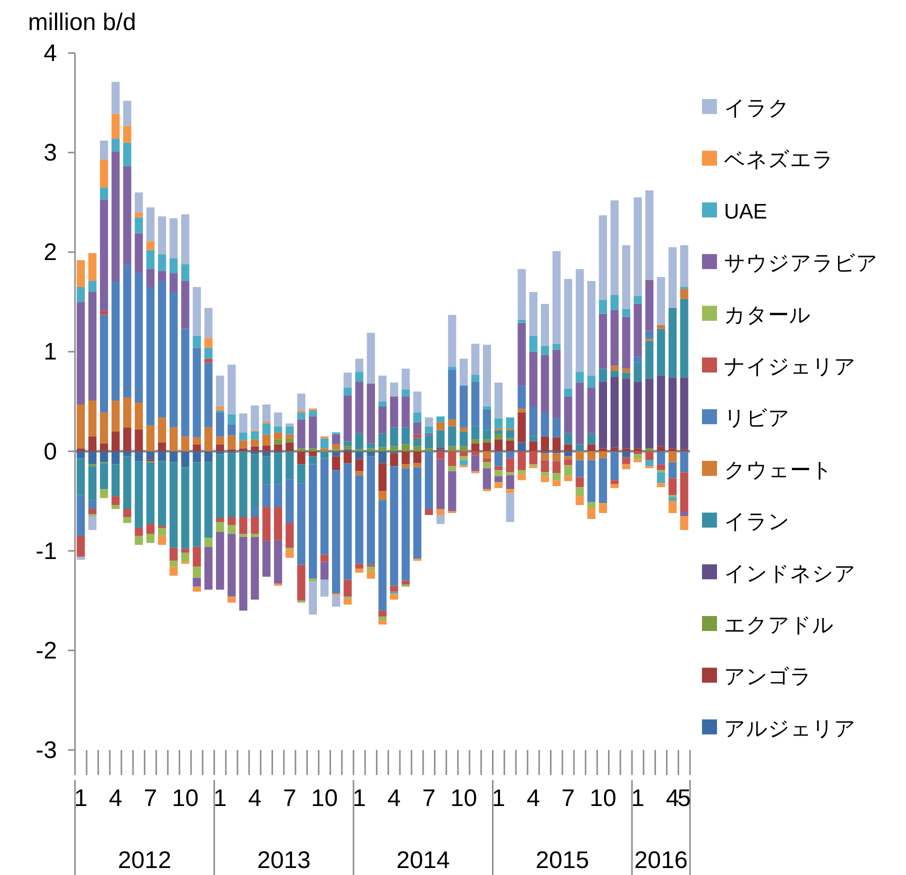  I want to click on text: 2013, so click(284, 860).